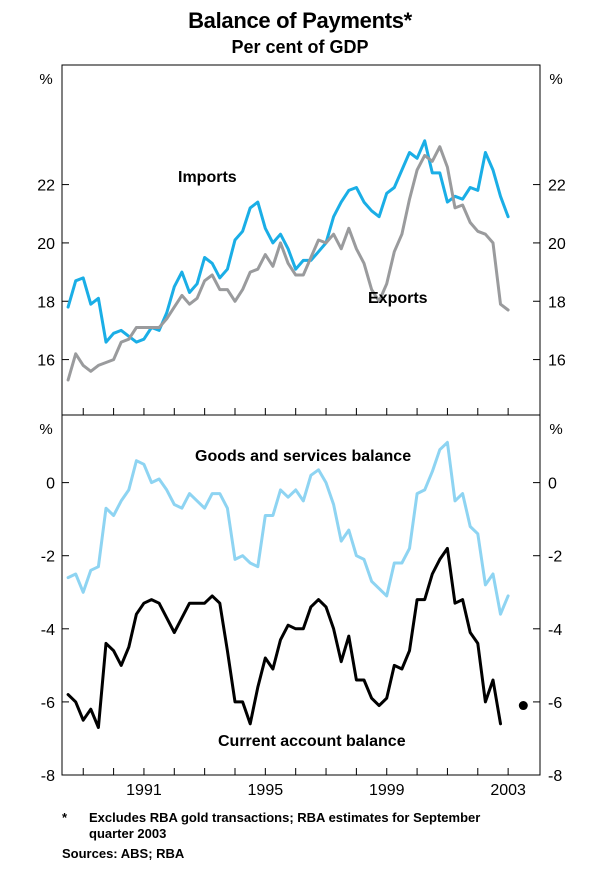 The height and width of the screenshot is (870, 600). What do you see at coordinates (46, 186) in the screenshot?
I see `y-tick-label-left: 22` at bounding box center [46, 186].